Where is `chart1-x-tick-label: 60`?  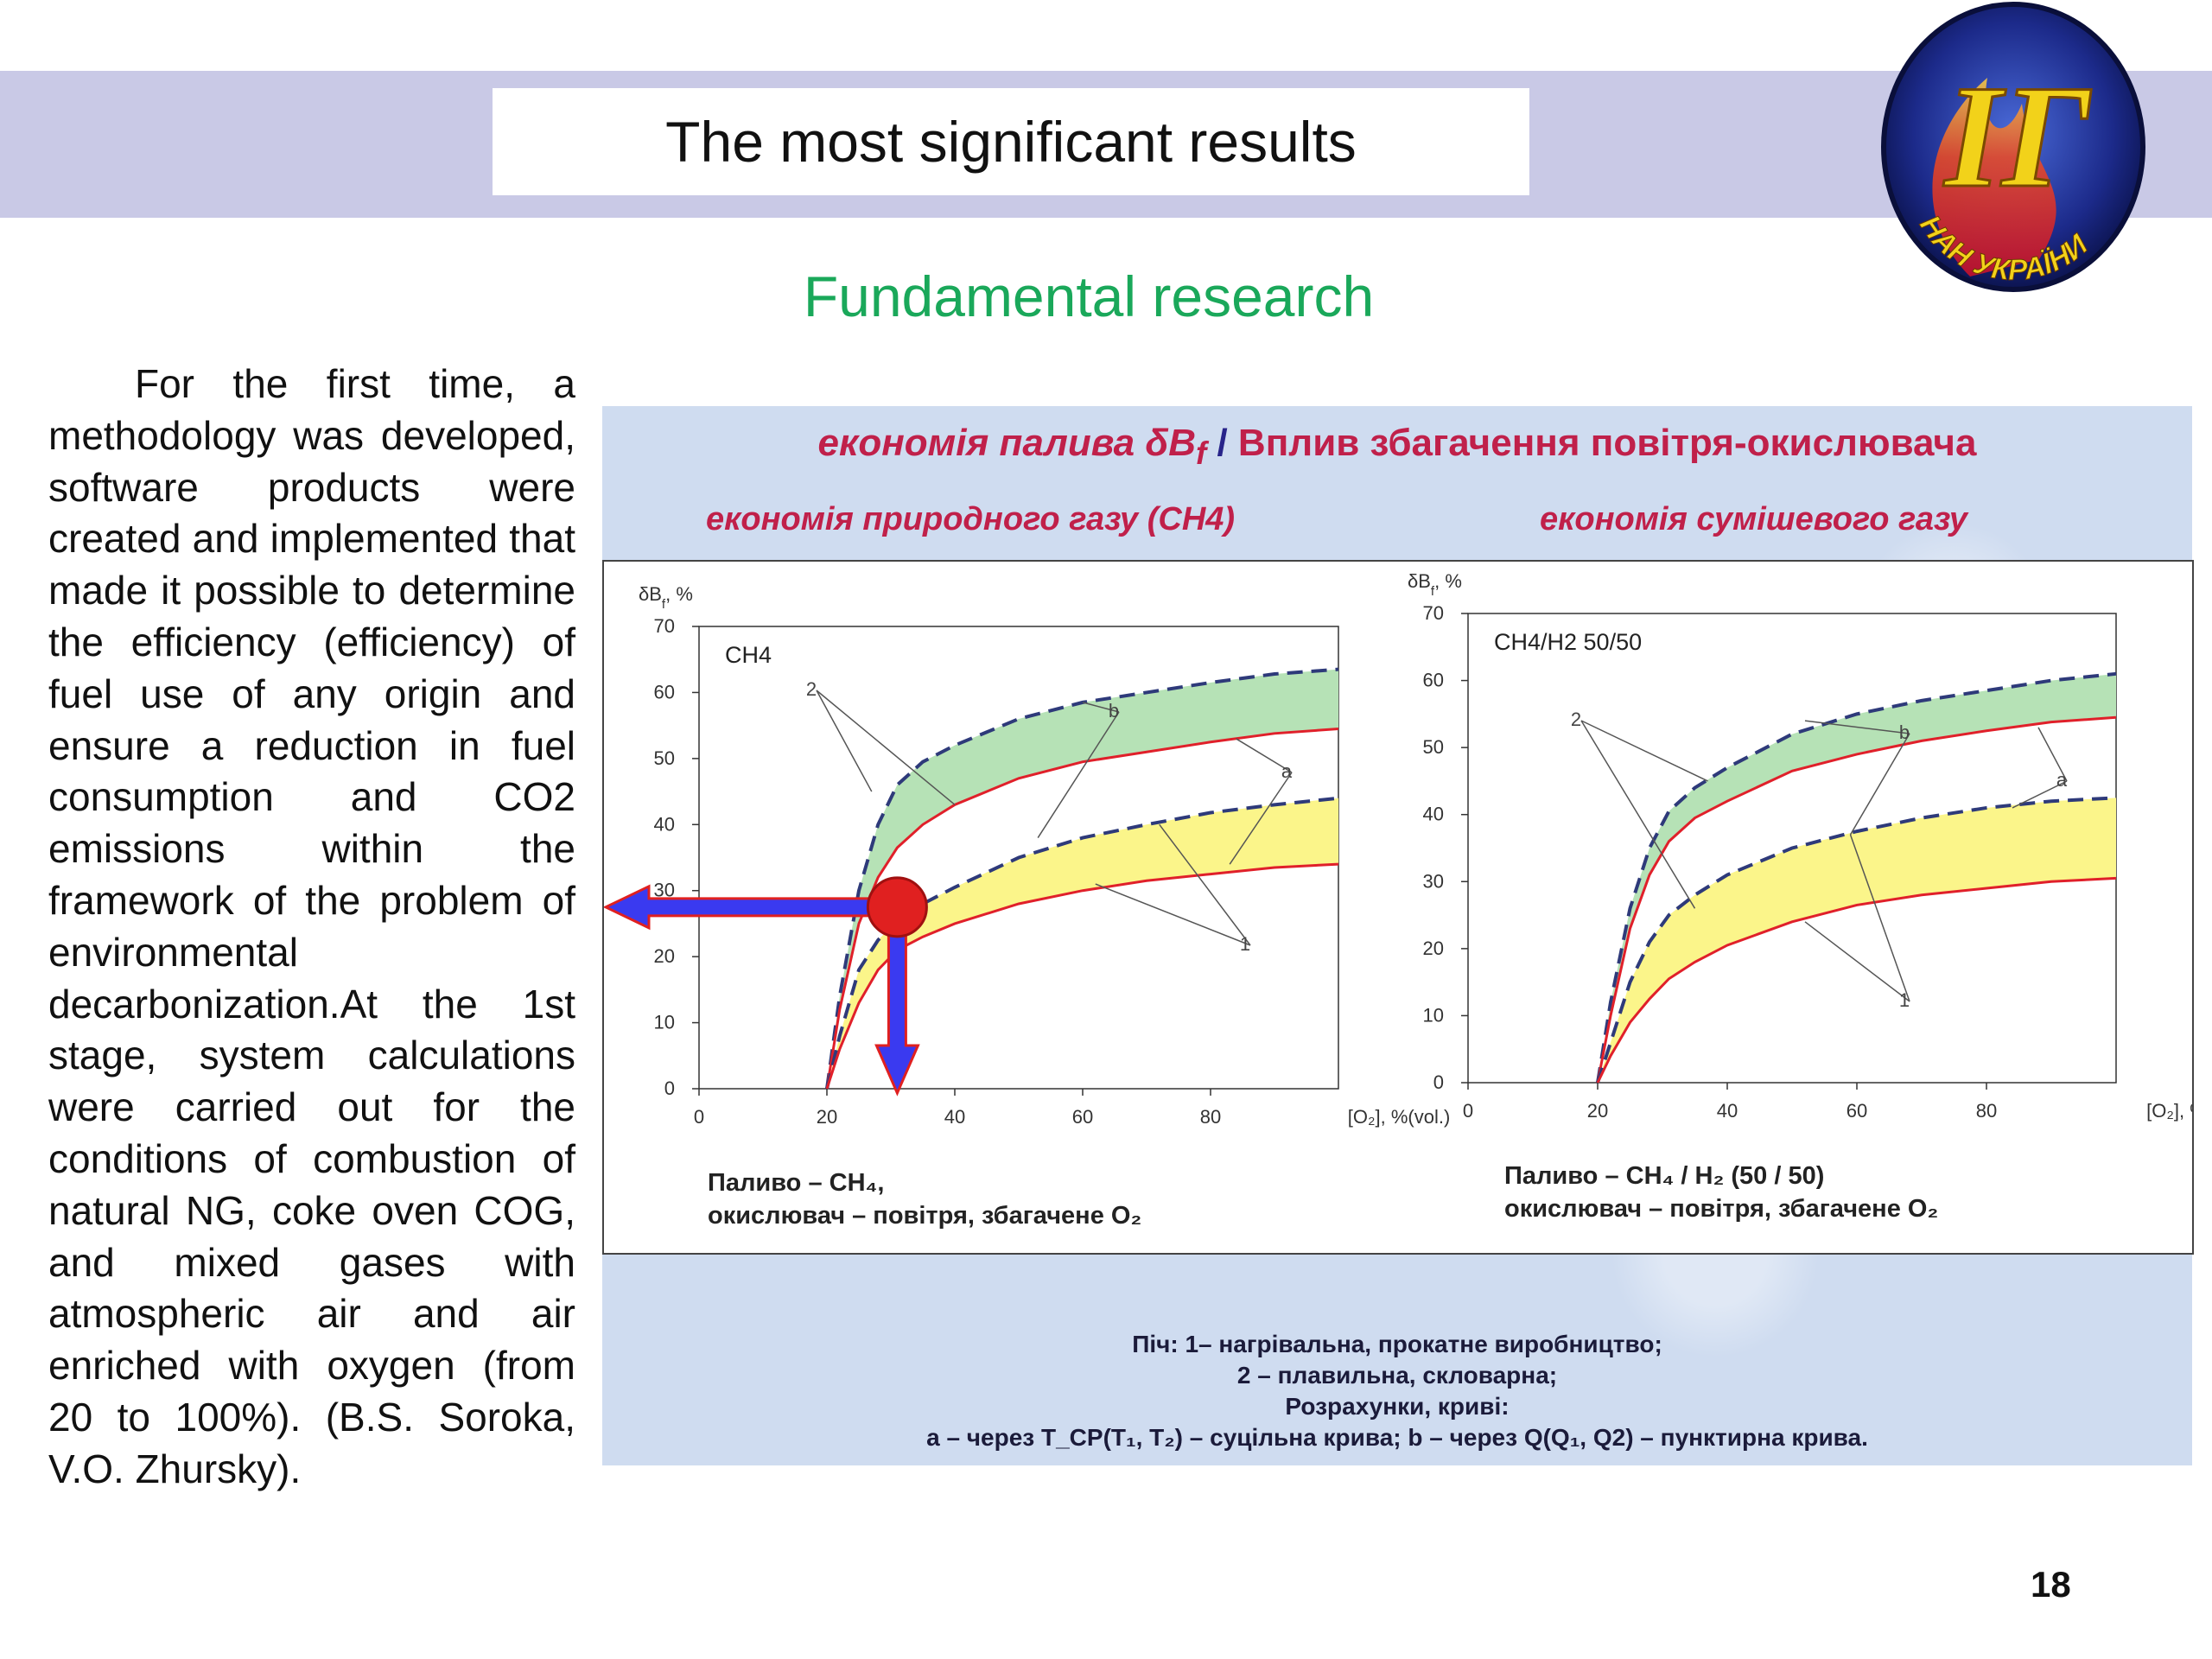 chart1-x-tick-label: 60 is located at coordinates (1082, 1117).